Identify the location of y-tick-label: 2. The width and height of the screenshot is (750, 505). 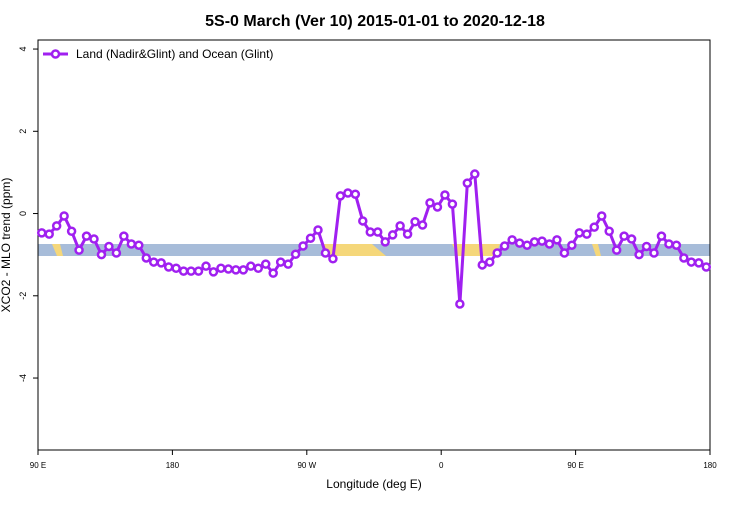
(23, 131).